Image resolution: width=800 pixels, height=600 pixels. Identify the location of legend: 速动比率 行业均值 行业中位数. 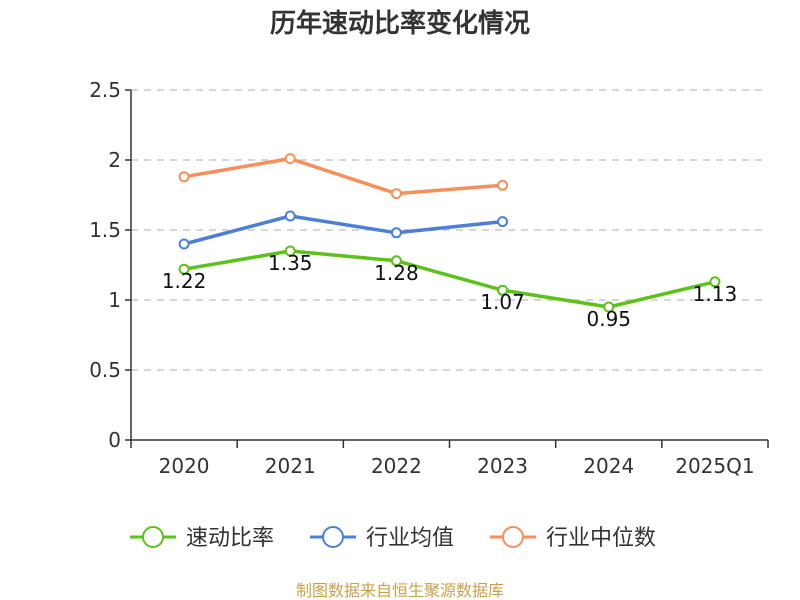
(393, 538).